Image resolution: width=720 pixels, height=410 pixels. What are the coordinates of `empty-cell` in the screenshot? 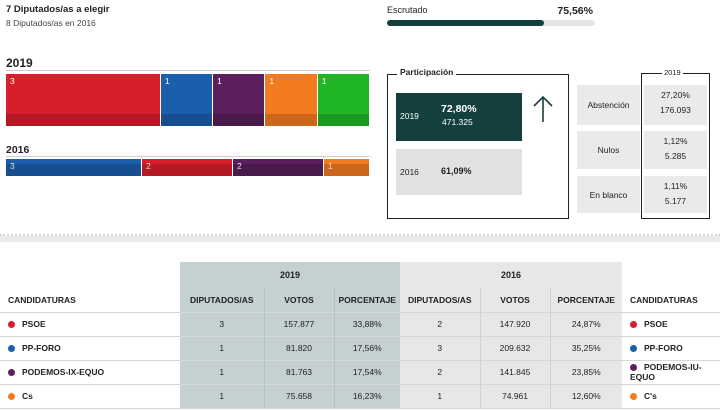 It's located at (671, 275).